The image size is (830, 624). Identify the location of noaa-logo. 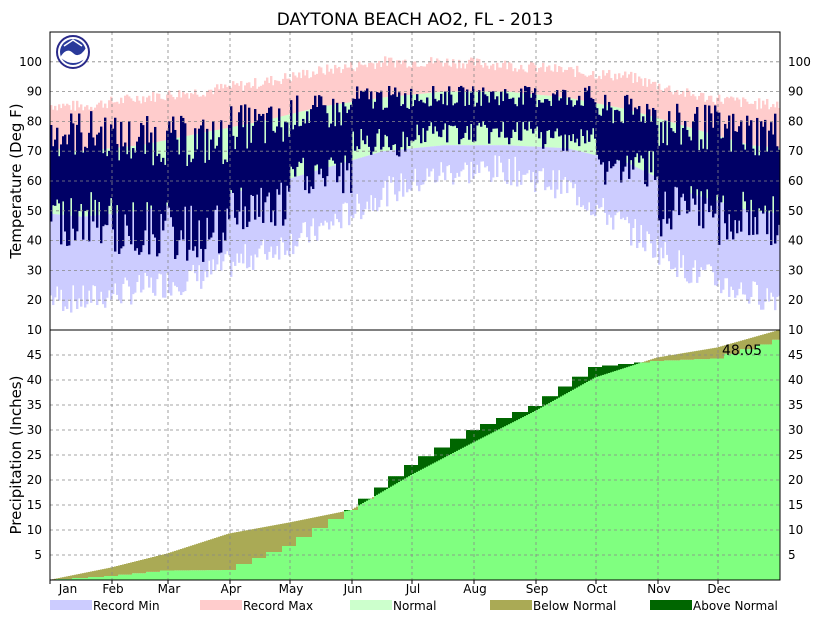
(73, 52).